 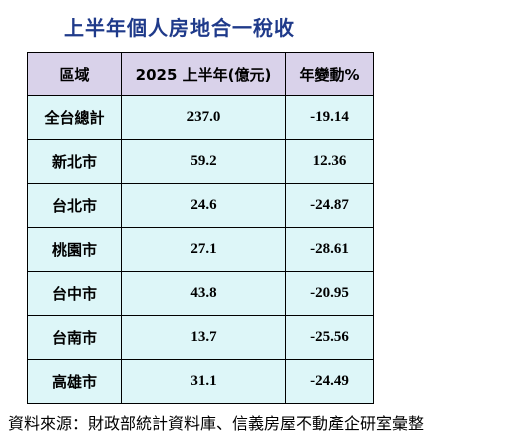 I want to click on table-row: 高雄市 31.1 -24.49, so click(x=200, y=381).